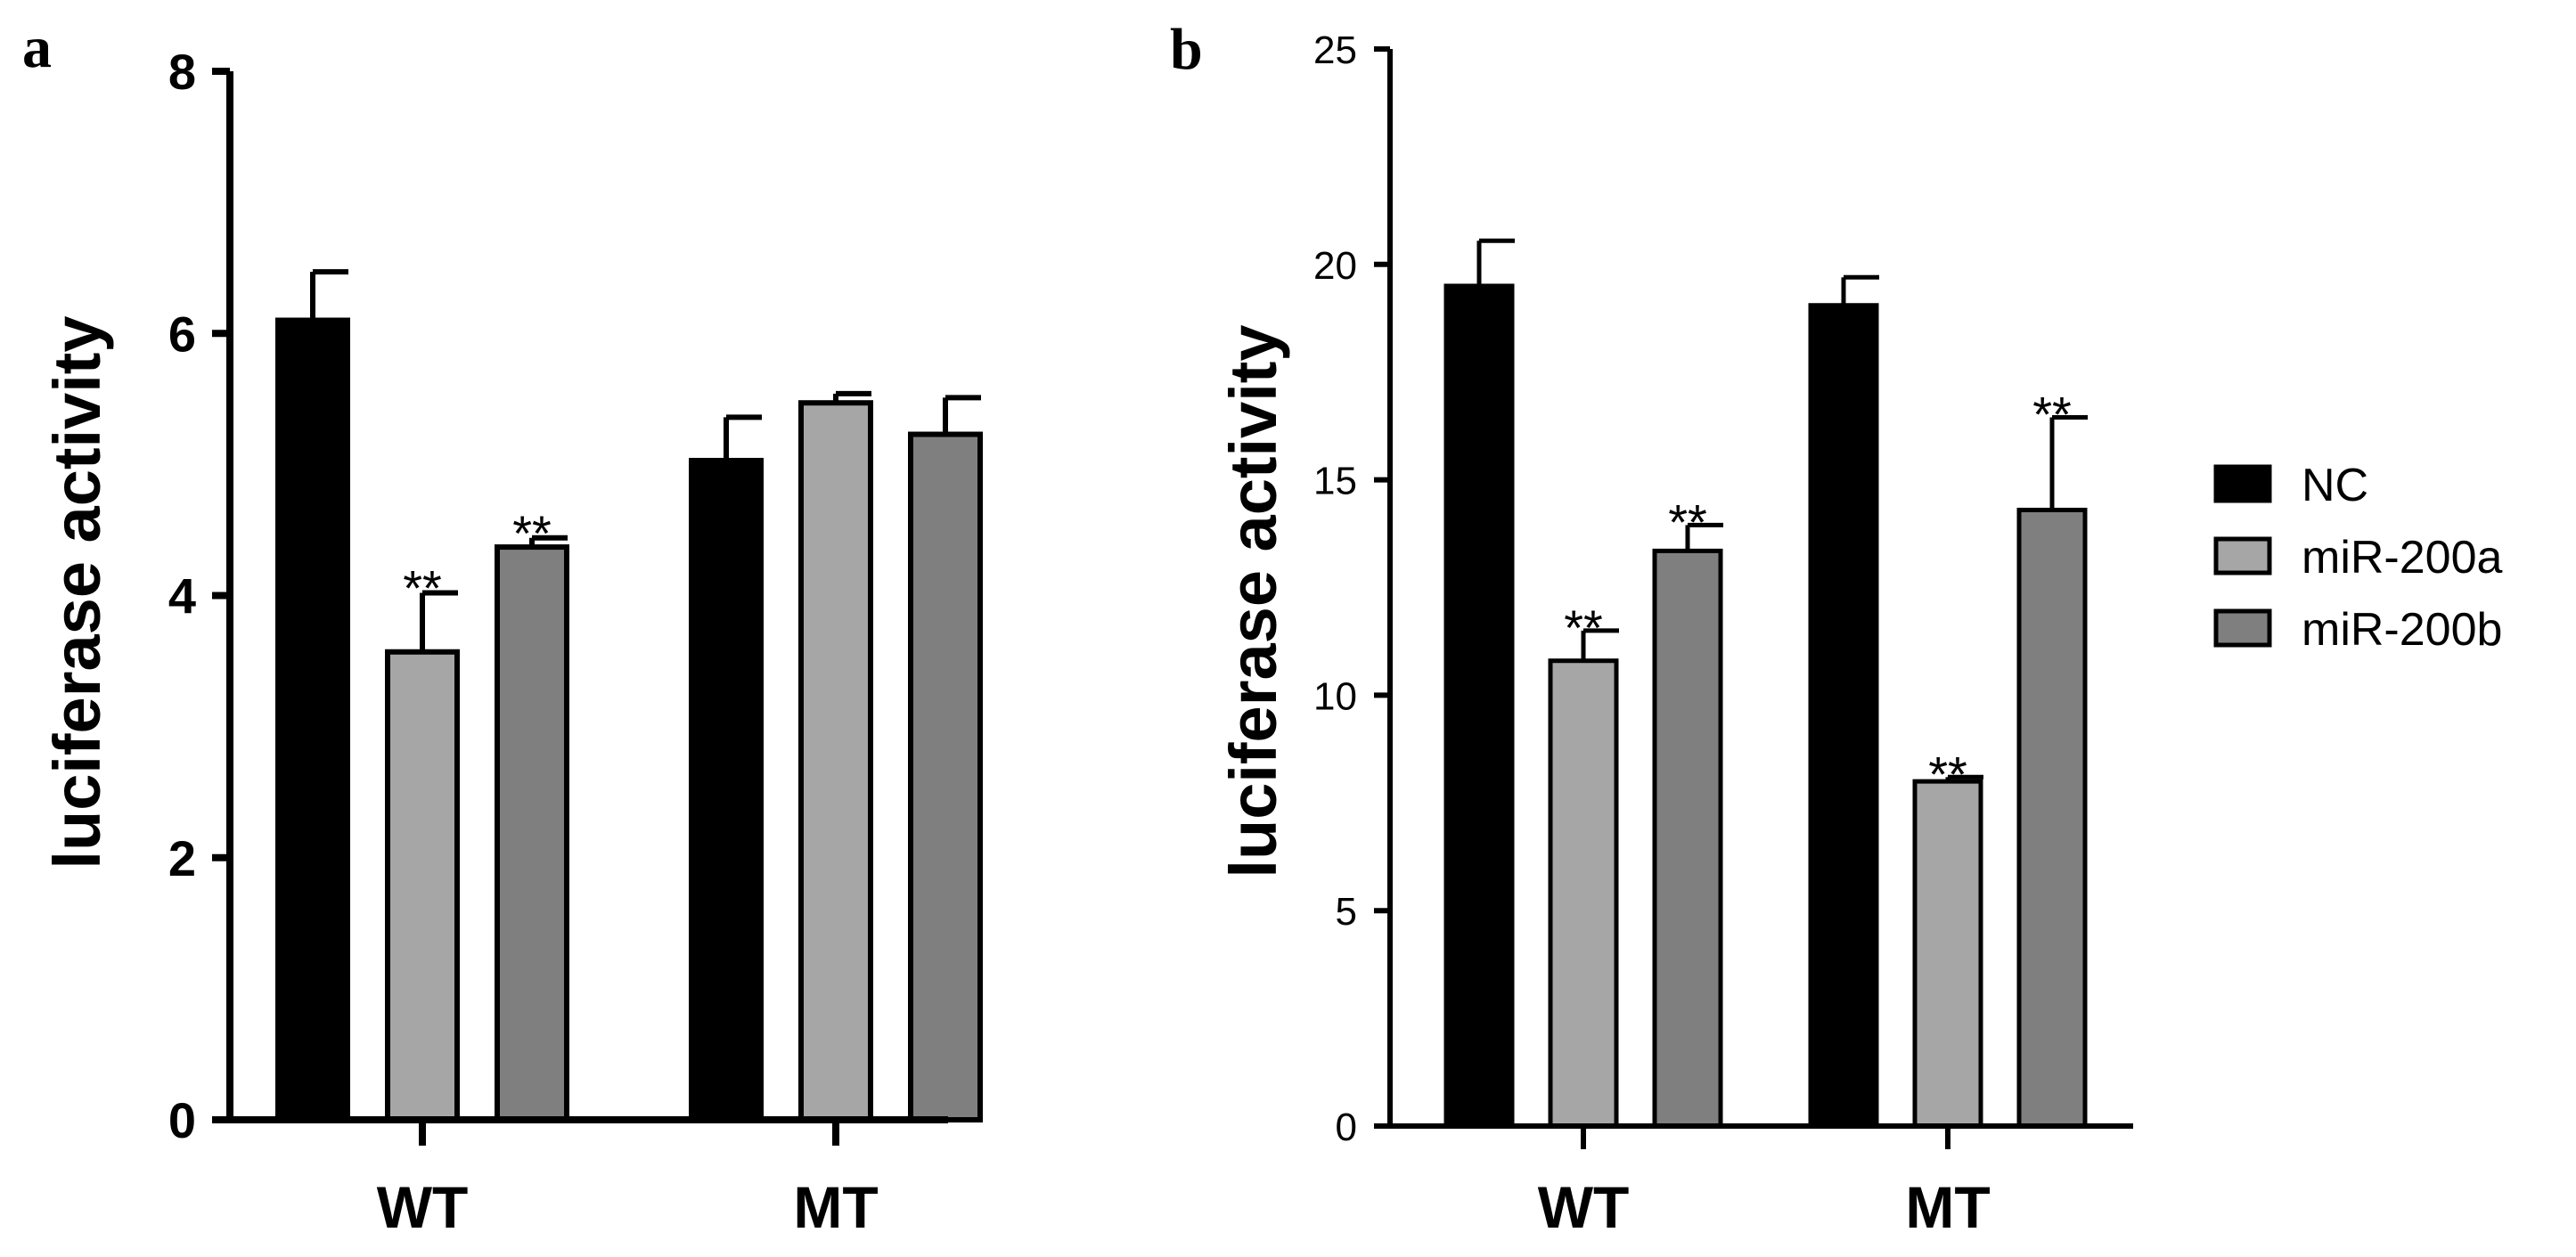 The width and height of the screenshot is (2576, 1257). I want to click on panel-b-y-axis-title: luciferase activity, so click(1253, 601).